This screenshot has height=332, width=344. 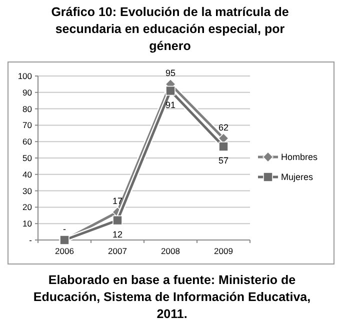 What do you see at coordinates (117, 201) in the screenshot?
I see `data-label: 17` at bounding box center [117, 201].